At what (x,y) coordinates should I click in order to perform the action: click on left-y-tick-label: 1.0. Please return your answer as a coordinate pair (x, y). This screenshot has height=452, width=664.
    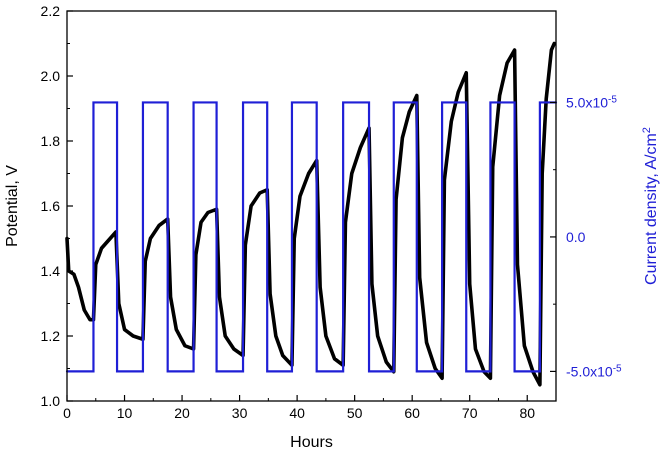
    Looking at the image, I should click on (51, 401).